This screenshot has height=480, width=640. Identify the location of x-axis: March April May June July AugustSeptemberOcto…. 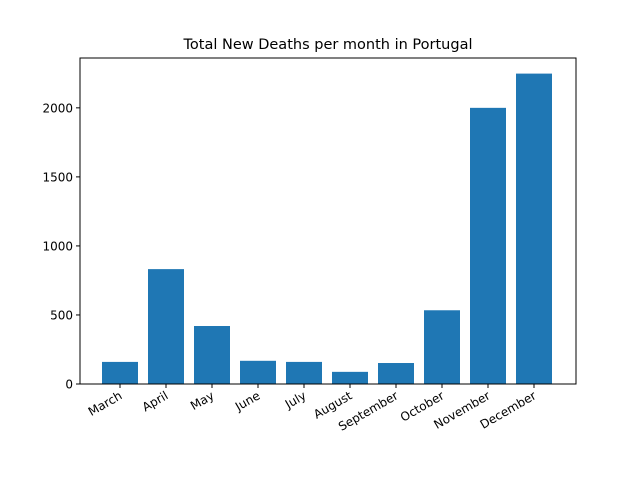
(312, 409).